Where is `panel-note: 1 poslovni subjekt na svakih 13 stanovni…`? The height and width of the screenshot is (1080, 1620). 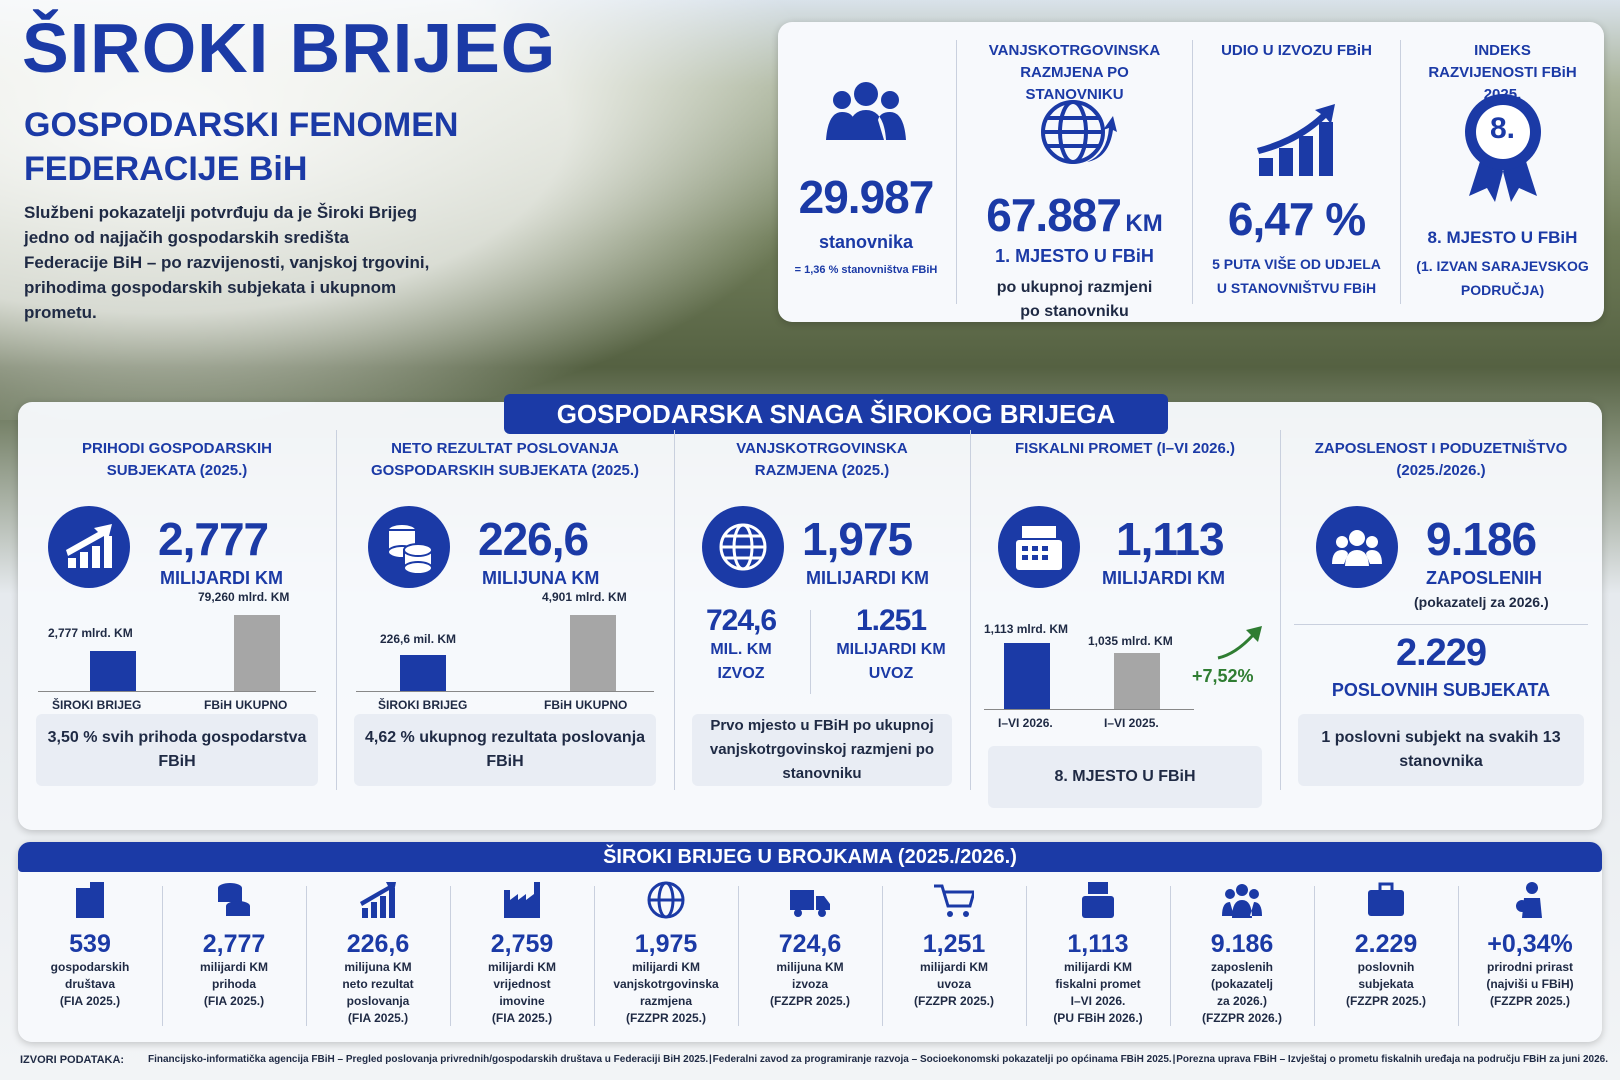
panel-note: 1 poslovni subjekt na svakih 13 stanovni… is located at coordinates (1441, 750).